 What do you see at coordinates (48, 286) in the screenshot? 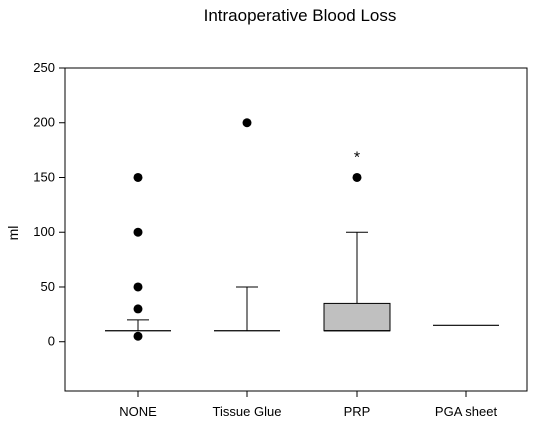
I see `y-tick-label: 50` at bounding box center [48, 286].